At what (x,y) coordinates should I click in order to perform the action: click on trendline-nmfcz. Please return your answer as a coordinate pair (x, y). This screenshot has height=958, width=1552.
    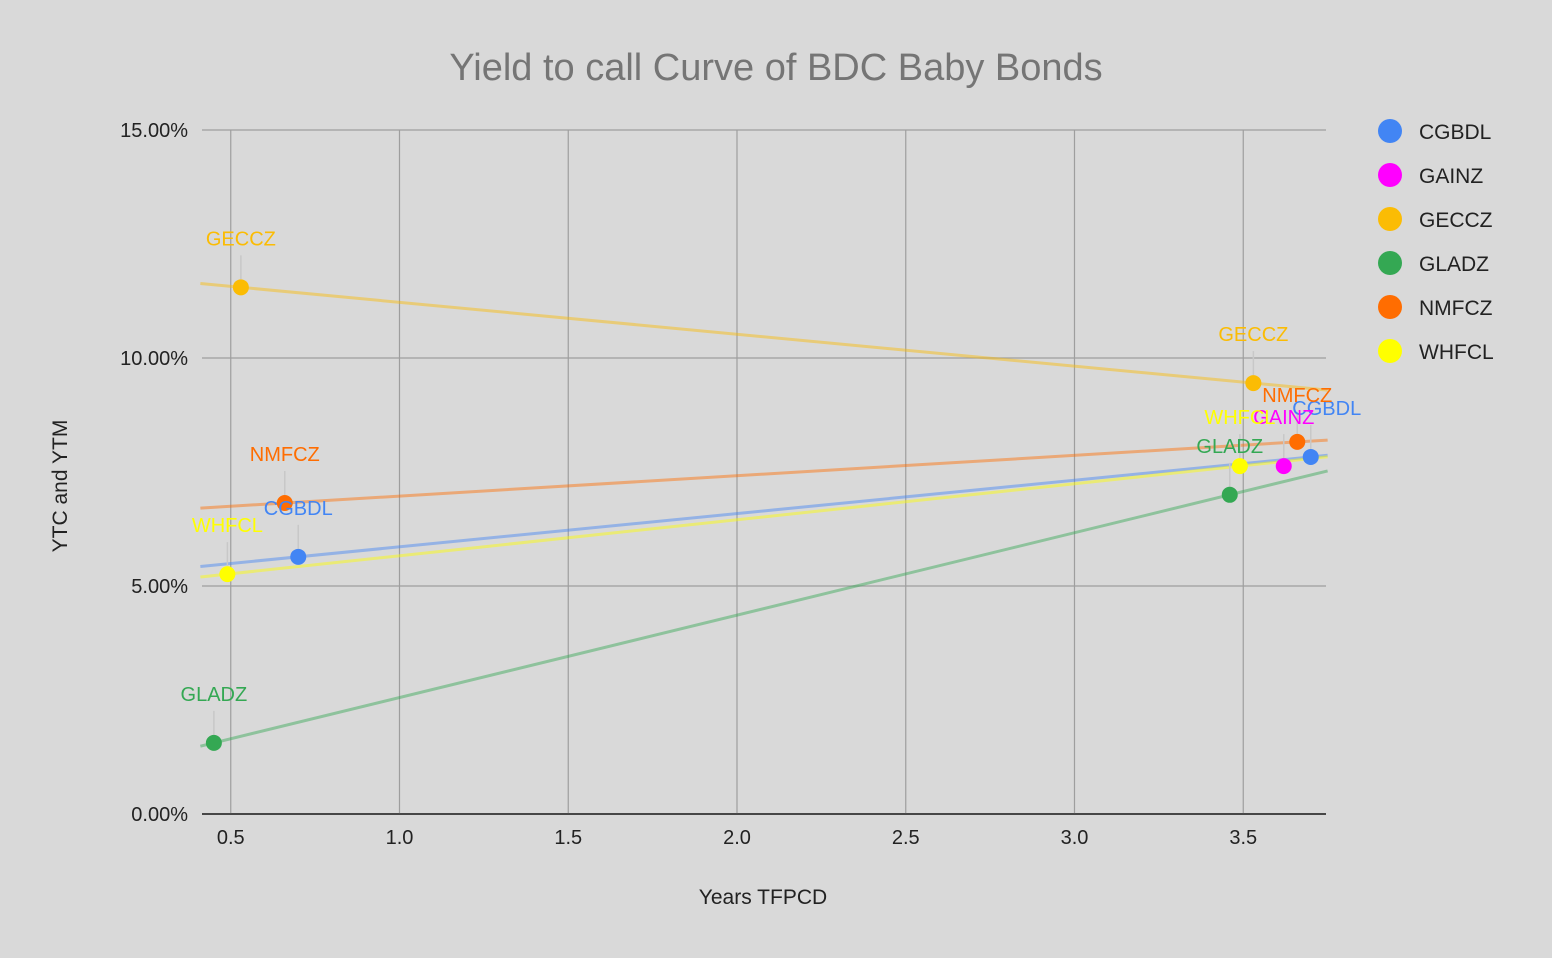
    Looking at the image, I should click on (764, 474).